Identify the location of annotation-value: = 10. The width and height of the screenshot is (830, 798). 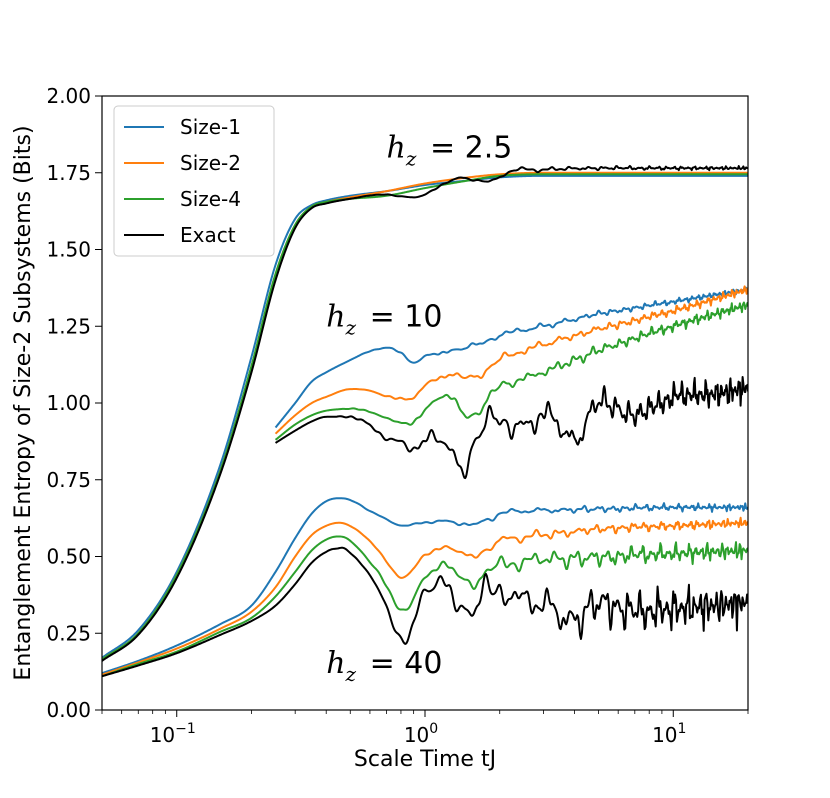
(401, 316).